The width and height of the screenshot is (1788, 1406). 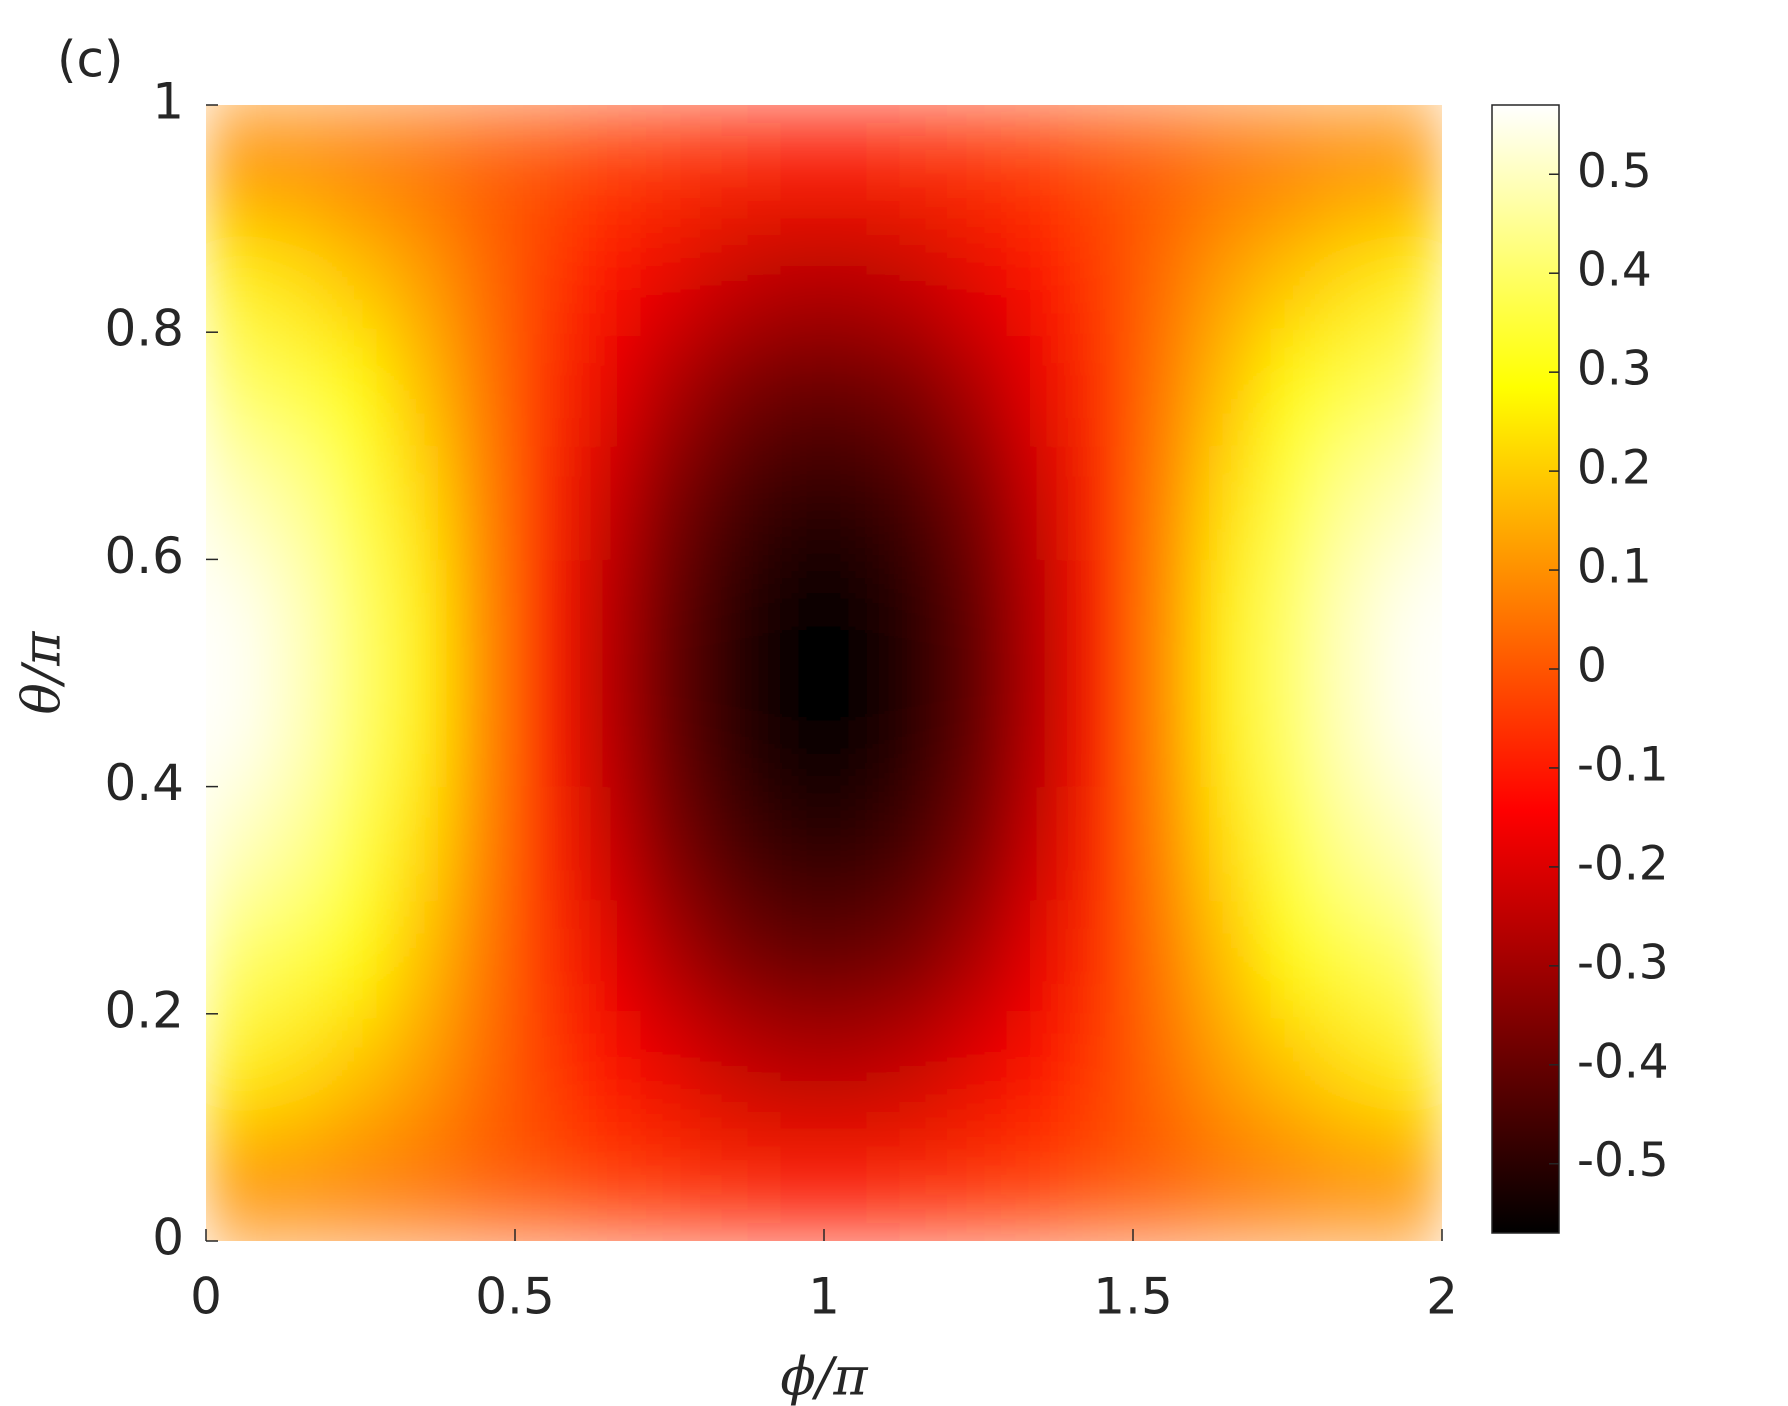 I want to click on x-tick-label: 2, so click(x=1442, y=1297).